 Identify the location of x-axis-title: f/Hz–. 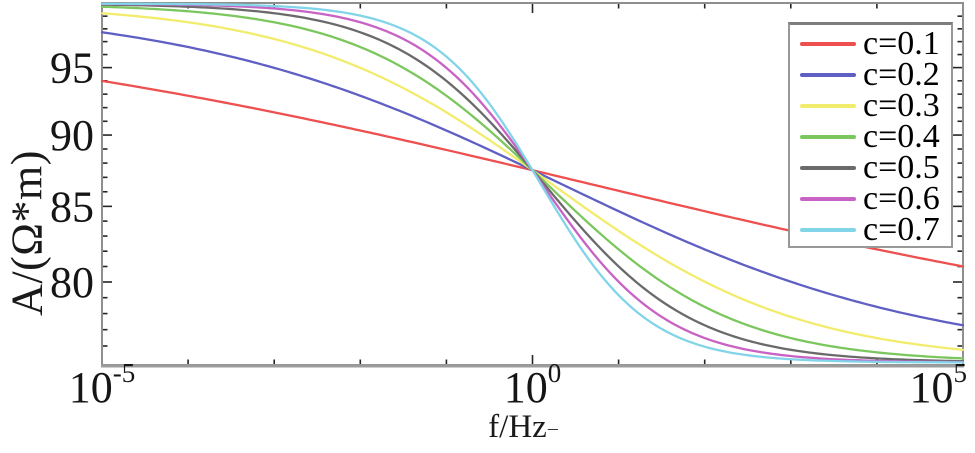
(523, 427).